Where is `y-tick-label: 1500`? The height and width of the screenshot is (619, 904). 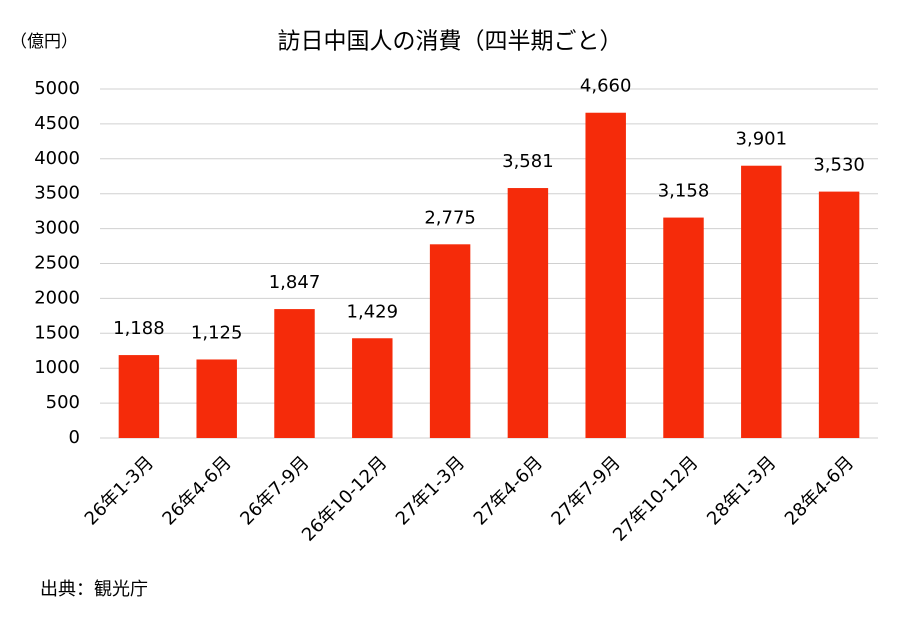
y-tick-label: 1500 is located at coordinates (57, 332).